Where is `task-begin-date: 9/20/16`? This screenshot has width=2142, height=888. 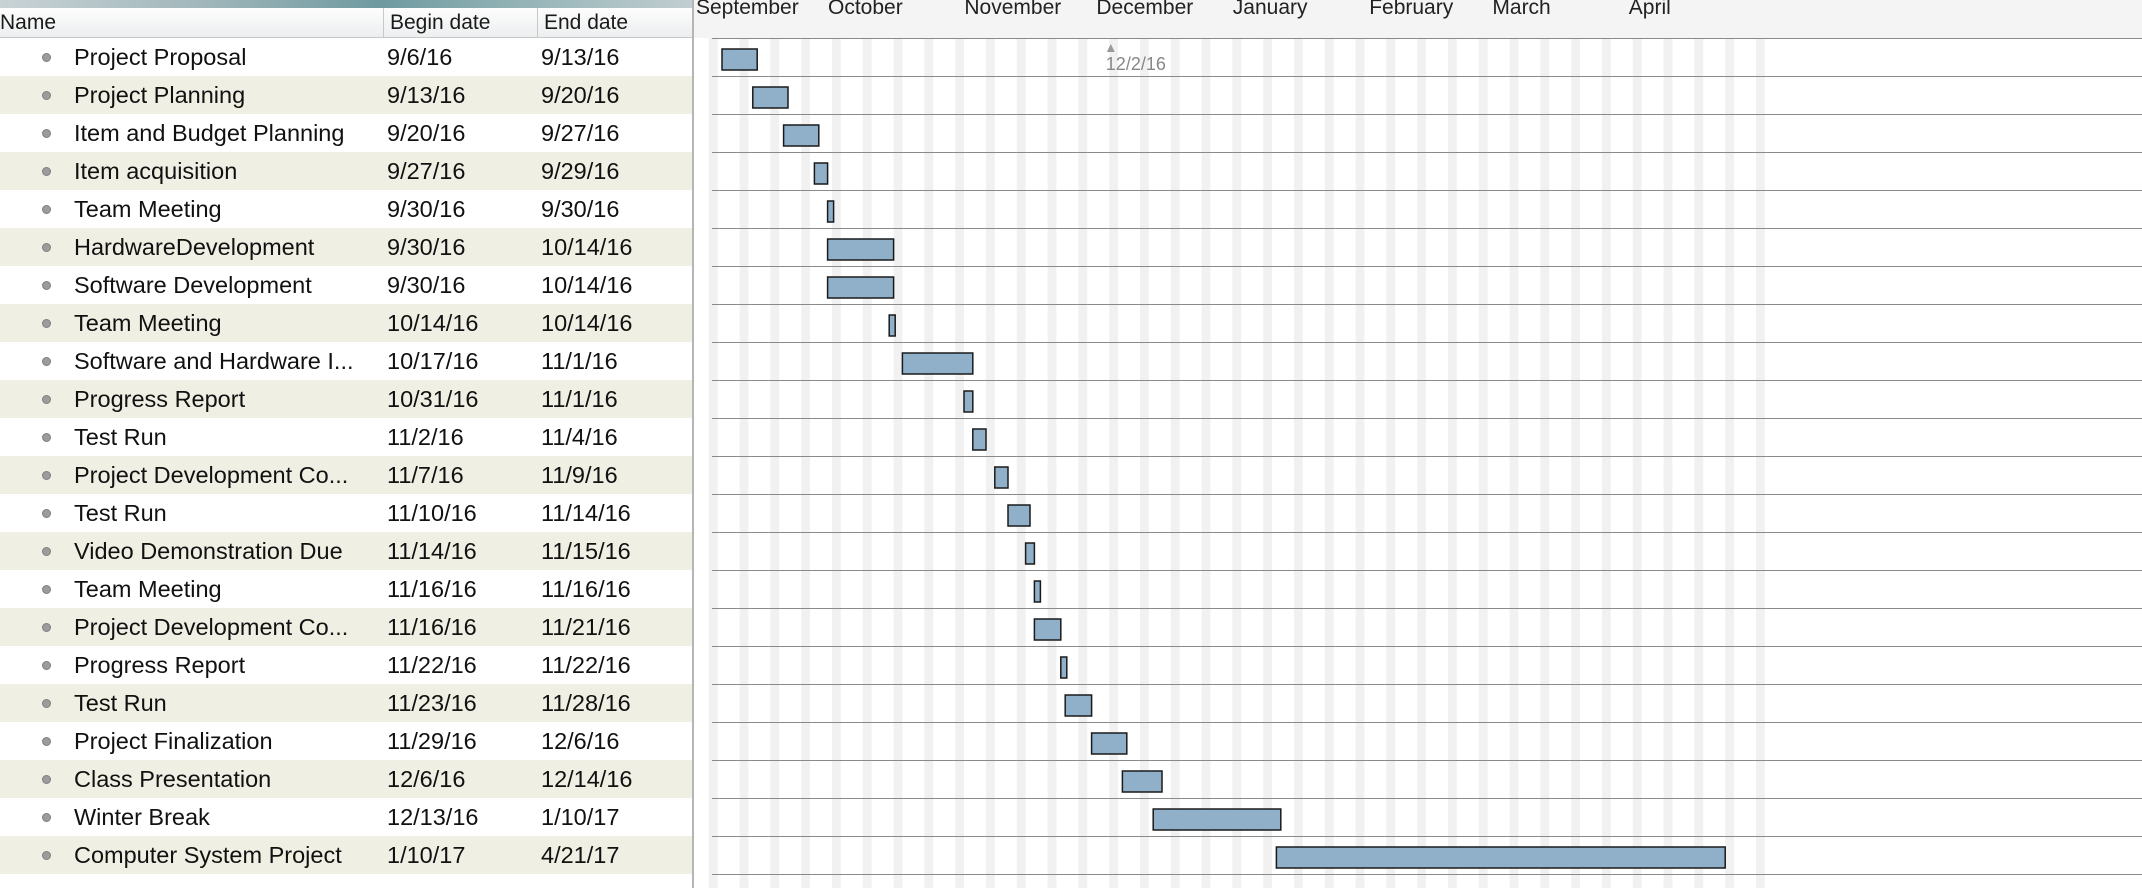
task-begin-date: 9/20/16 is located at coordinates (426, 133).